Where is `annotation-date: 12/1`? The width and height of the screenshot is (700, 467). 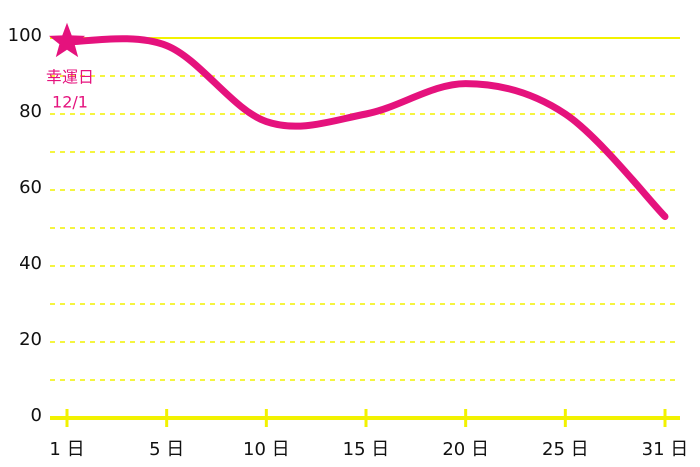 annotation-date: 12/1 is located at coordinates (70, 101).